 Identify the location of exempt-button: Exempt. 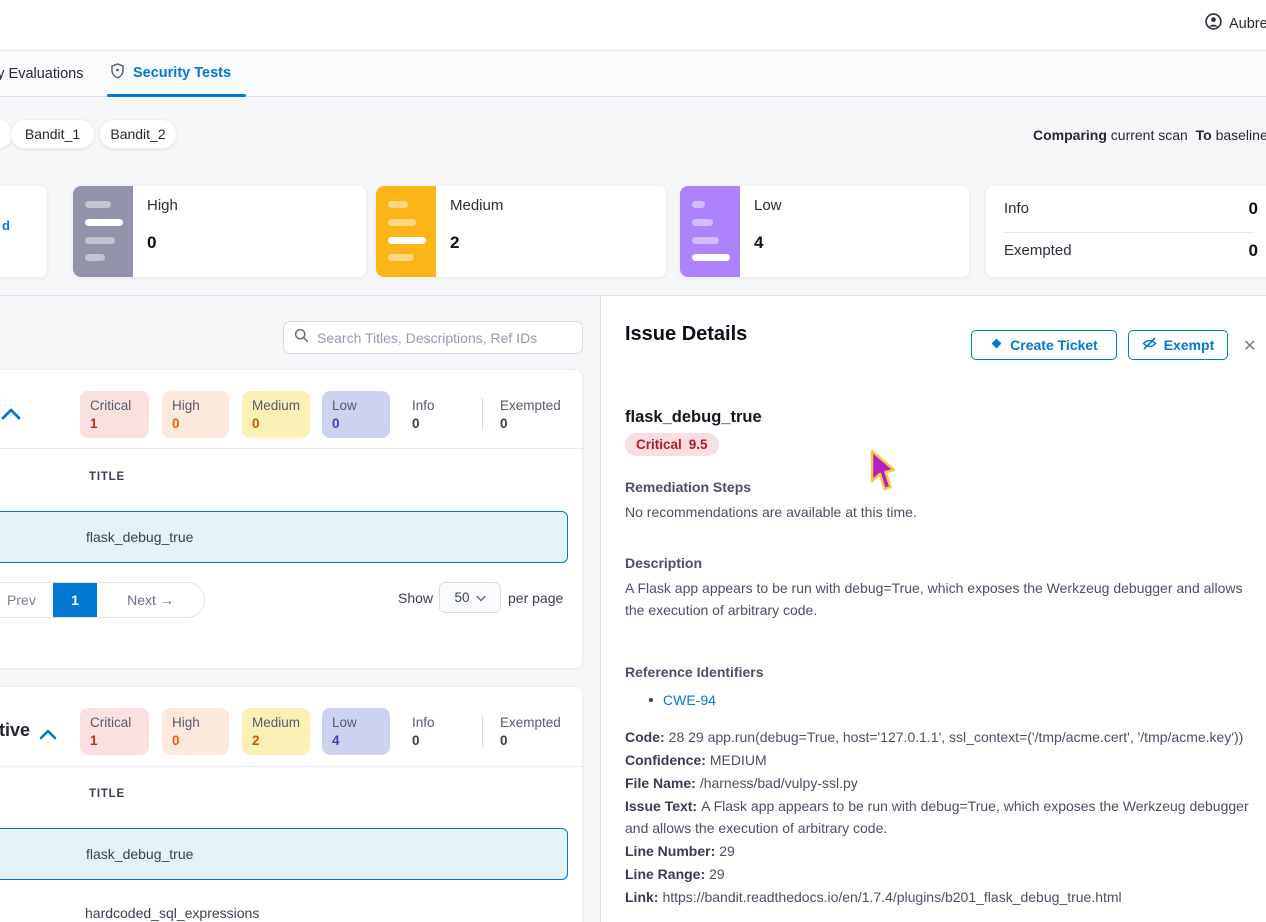
(1178, 345).